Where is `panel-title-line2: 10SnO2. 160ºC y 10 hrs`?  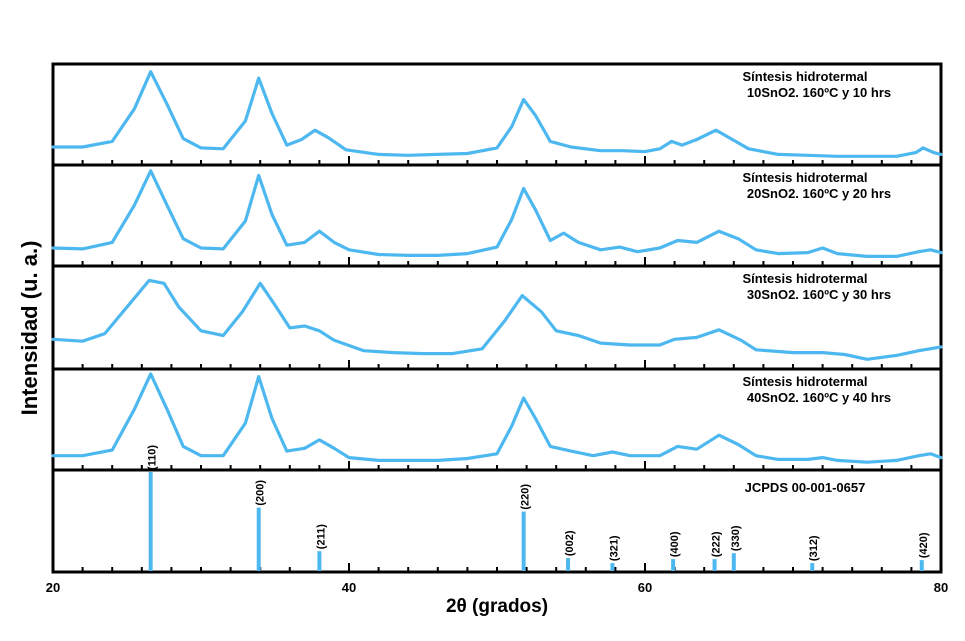
panel-title-line2: 10SnO2. 160ºC y 10 hrs is located at coordinates (819, 92).